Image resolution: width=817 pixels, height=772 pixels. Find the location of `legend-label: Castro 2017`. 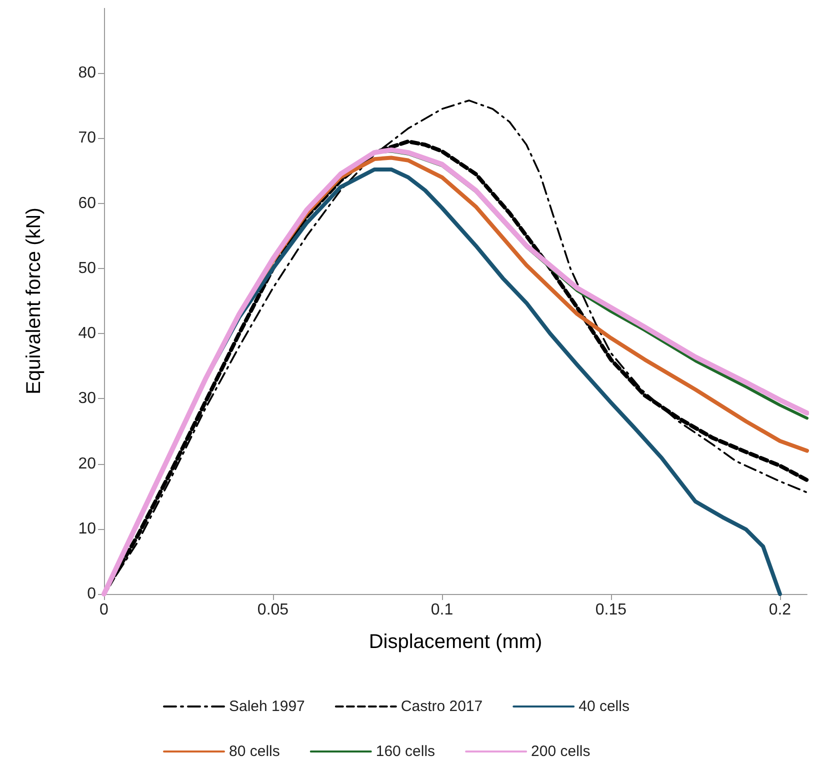

legend-label: Castro 2017 is located at coordinates (441, 706).